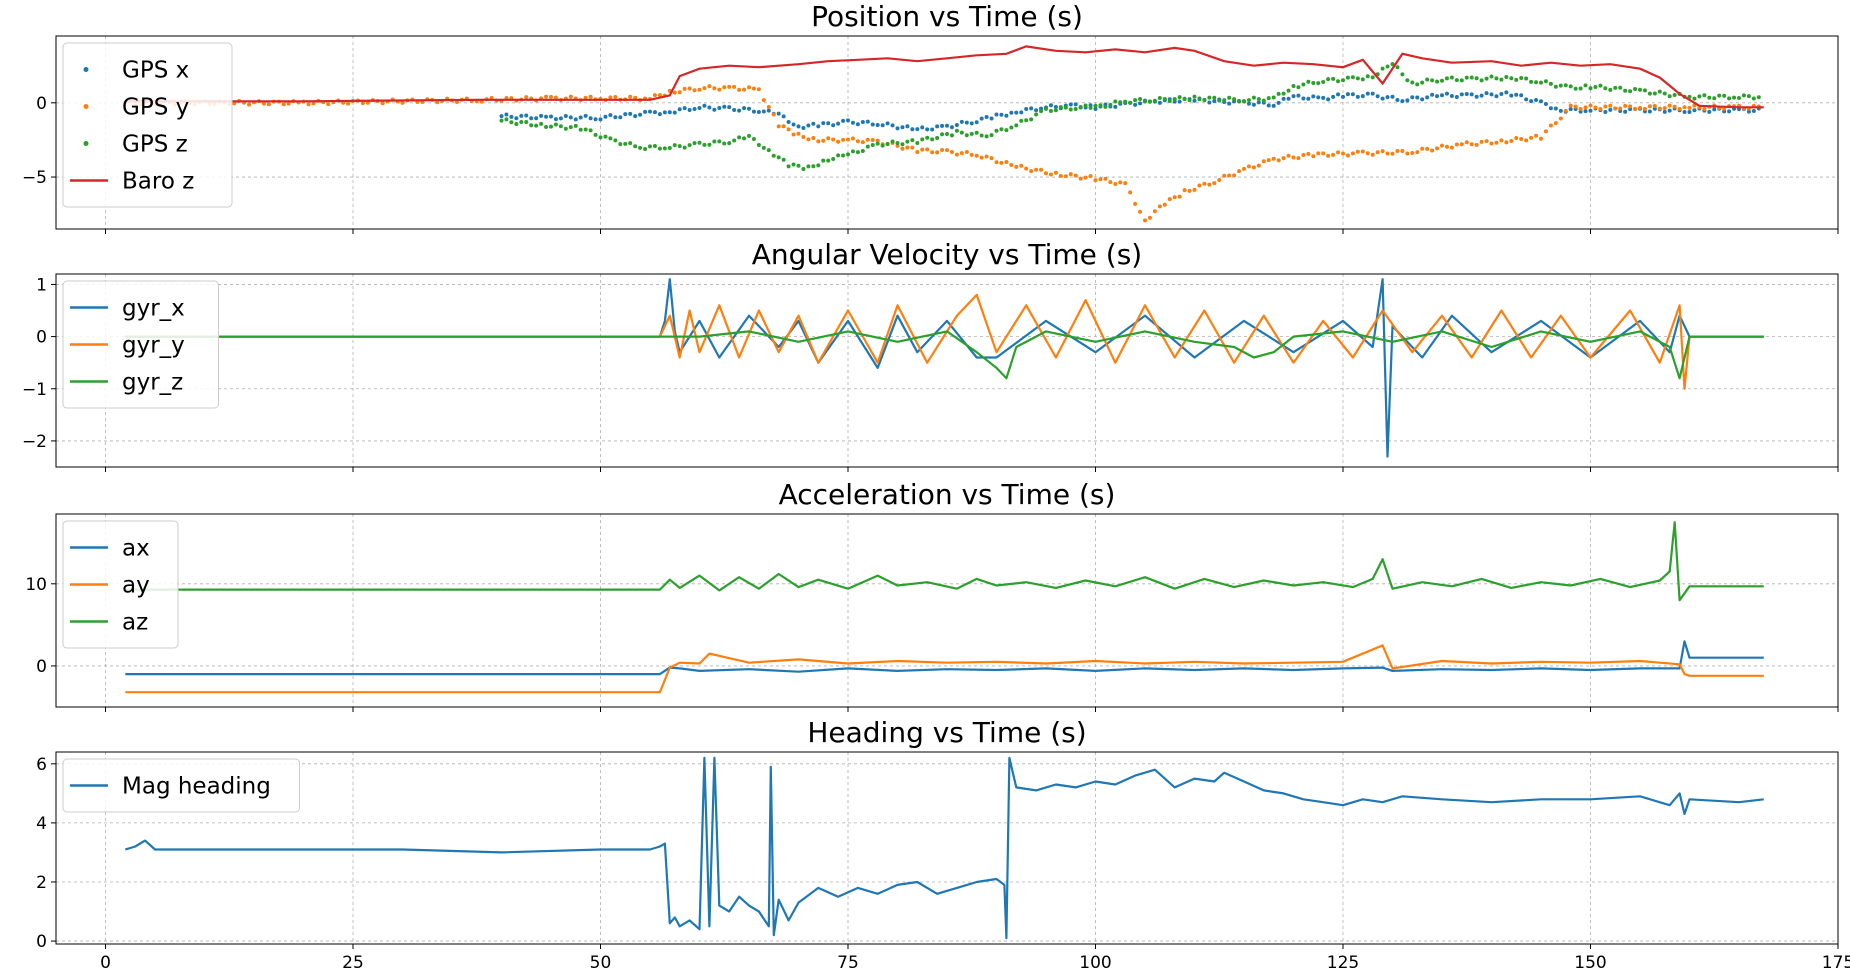 Image resolution: width=1850 pixels, height=977 pixels. Describe the element at coordinates (155, 145) in the screenshot. I see `legend-label: GPS z` at that location.